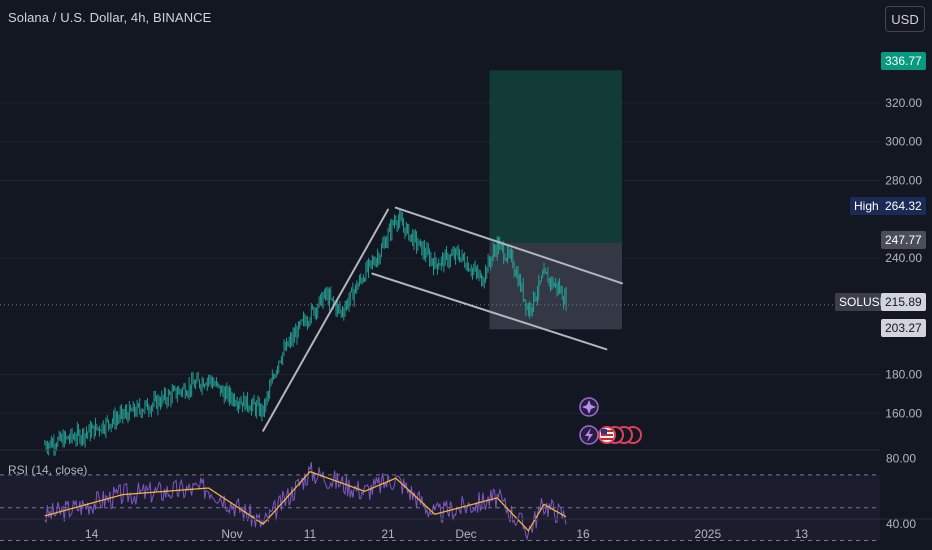  I want to click on channel-lower-line, so click(489, 311).